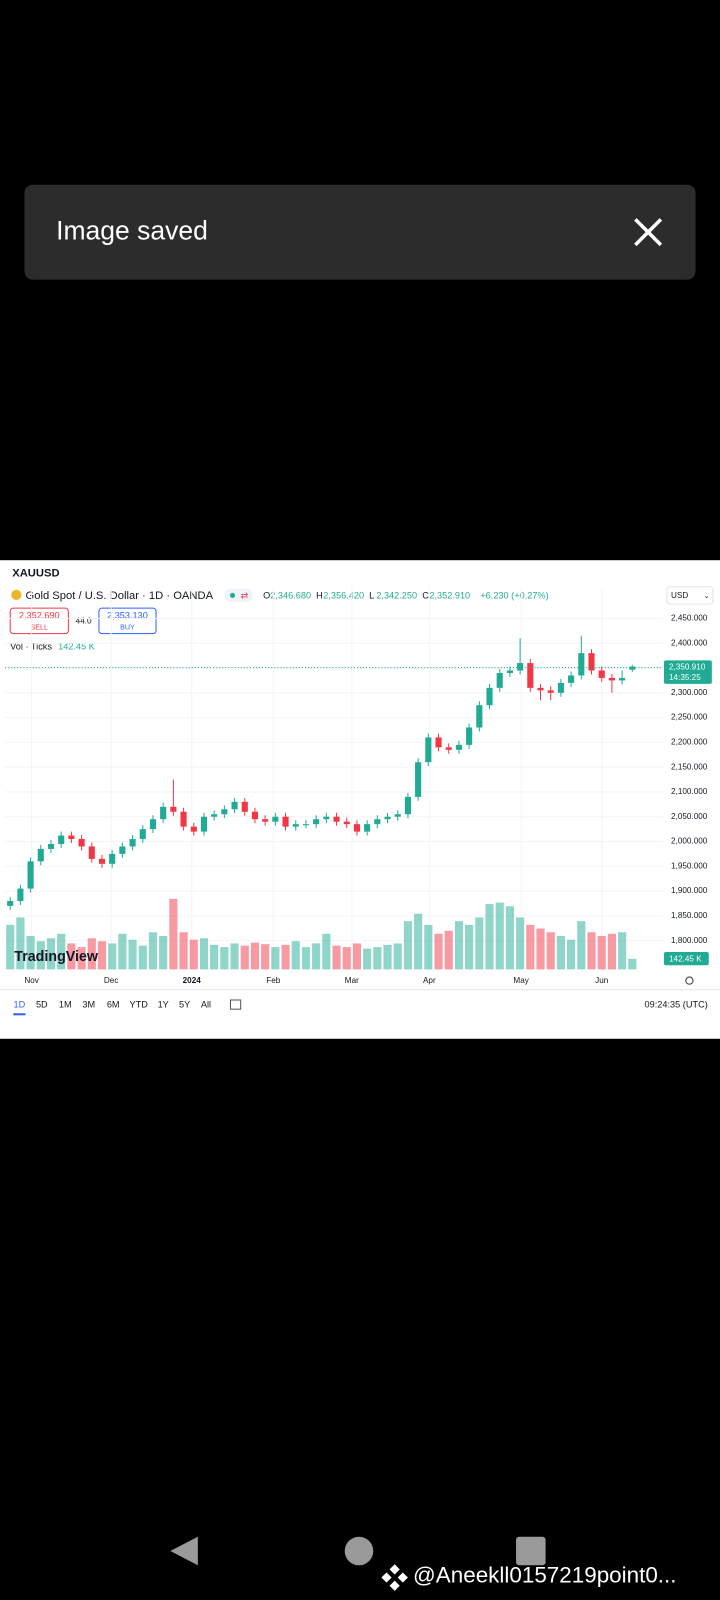  I want to click on y-tick-label: 2,050.000, so click(689, 816).